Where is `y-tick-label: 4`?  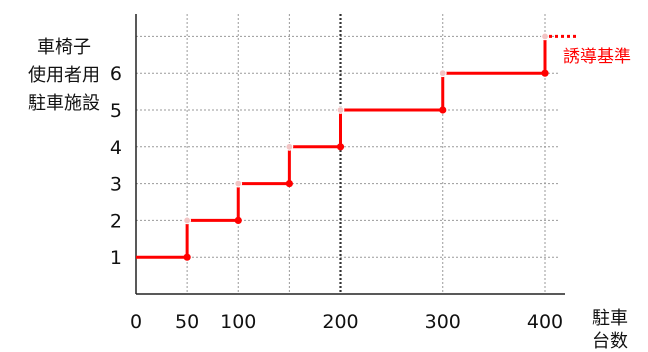
y-tick-label: 4 is located at coordinates (116, 148).